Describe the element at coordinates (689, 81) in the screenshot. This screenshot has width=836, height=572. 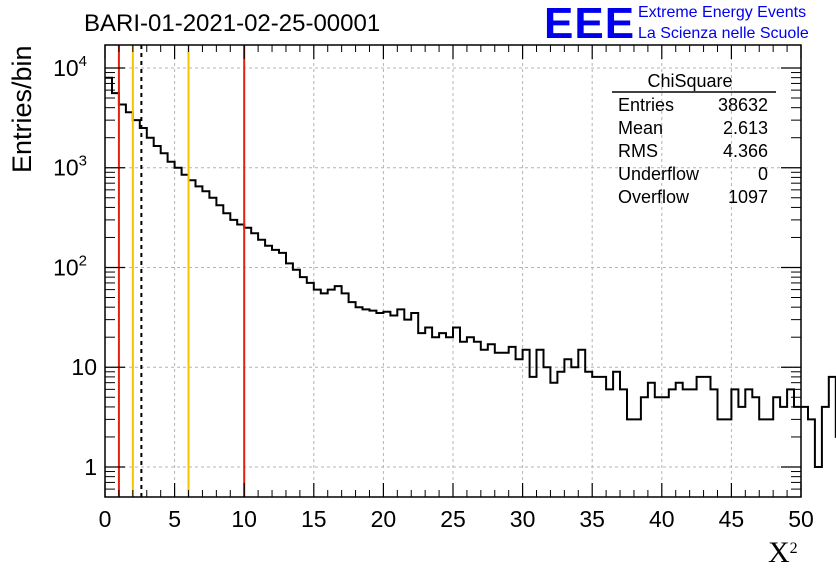
I see `stats-title: ChiSquare` at that location.